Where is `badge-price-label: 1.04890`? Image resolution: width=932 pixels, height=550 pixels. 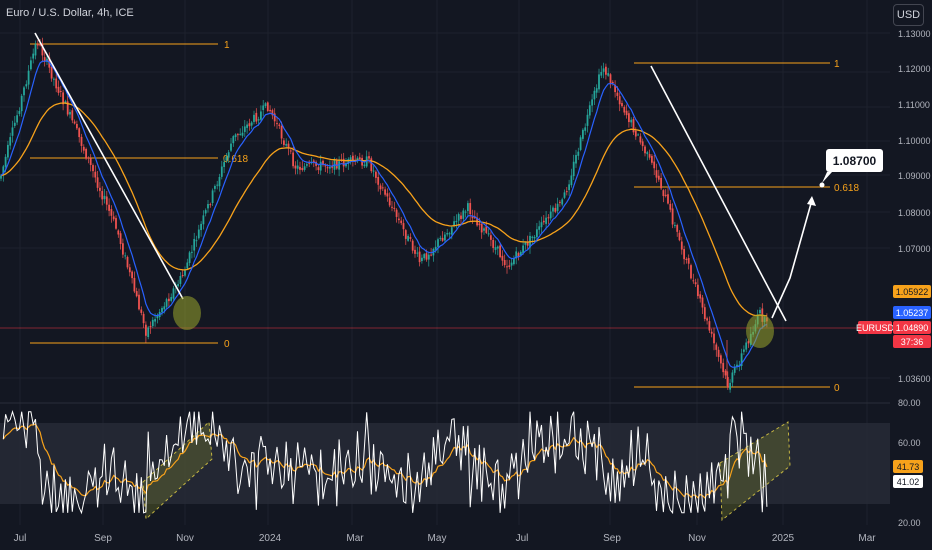
badge-price-label: 1.04890 is located at coordinates (912, 328).